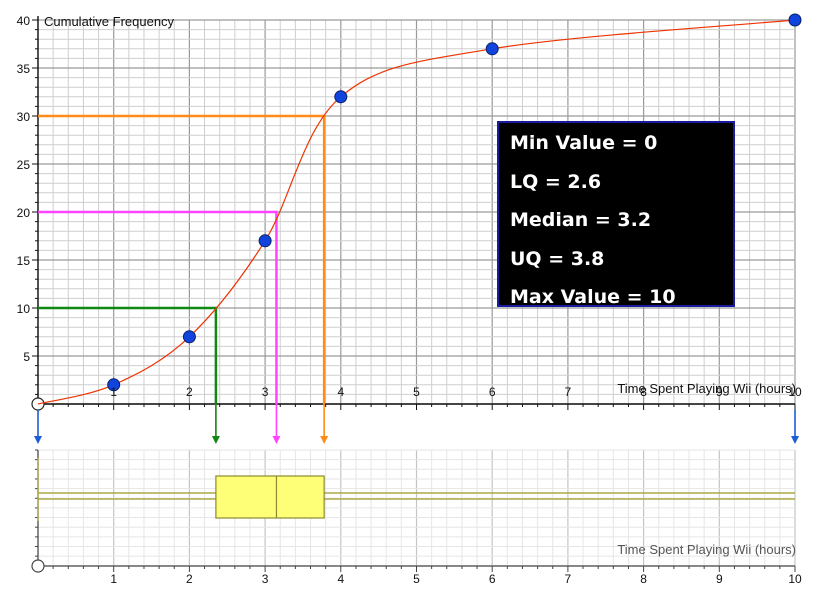  I want to click on x-tick-label-bottom: 5, so click(416, 579).